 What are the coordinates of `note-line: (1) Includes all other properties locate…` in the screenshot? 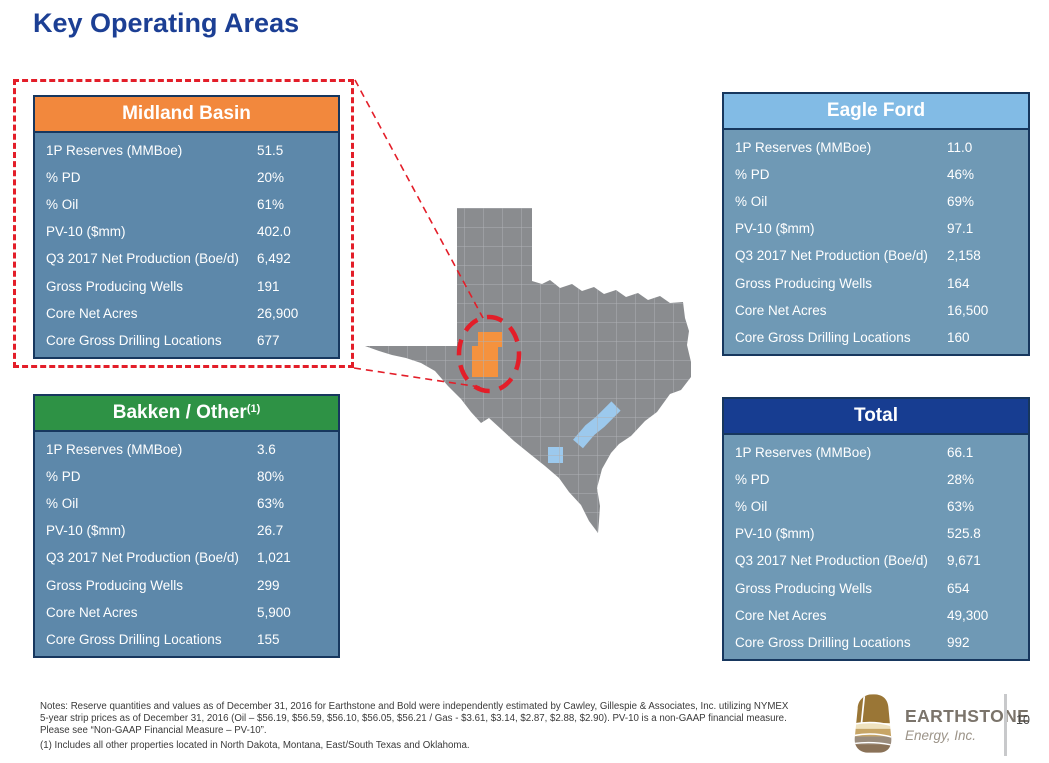 It's located at (255, 745).